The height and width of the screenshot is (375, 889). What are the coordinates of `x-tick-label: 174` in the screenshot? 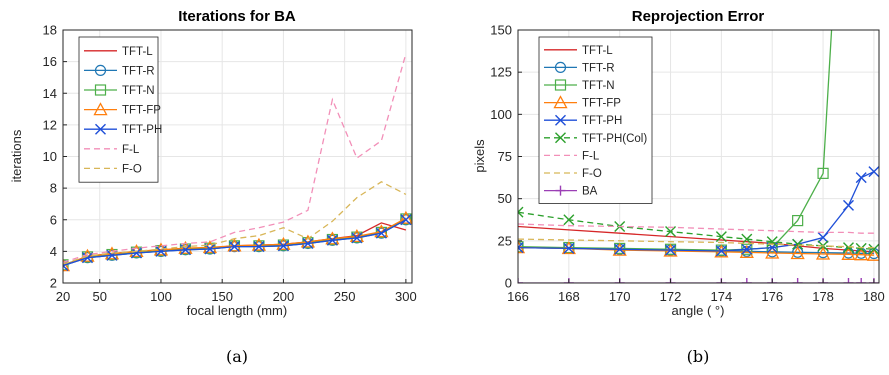 It's located at (722, 296).